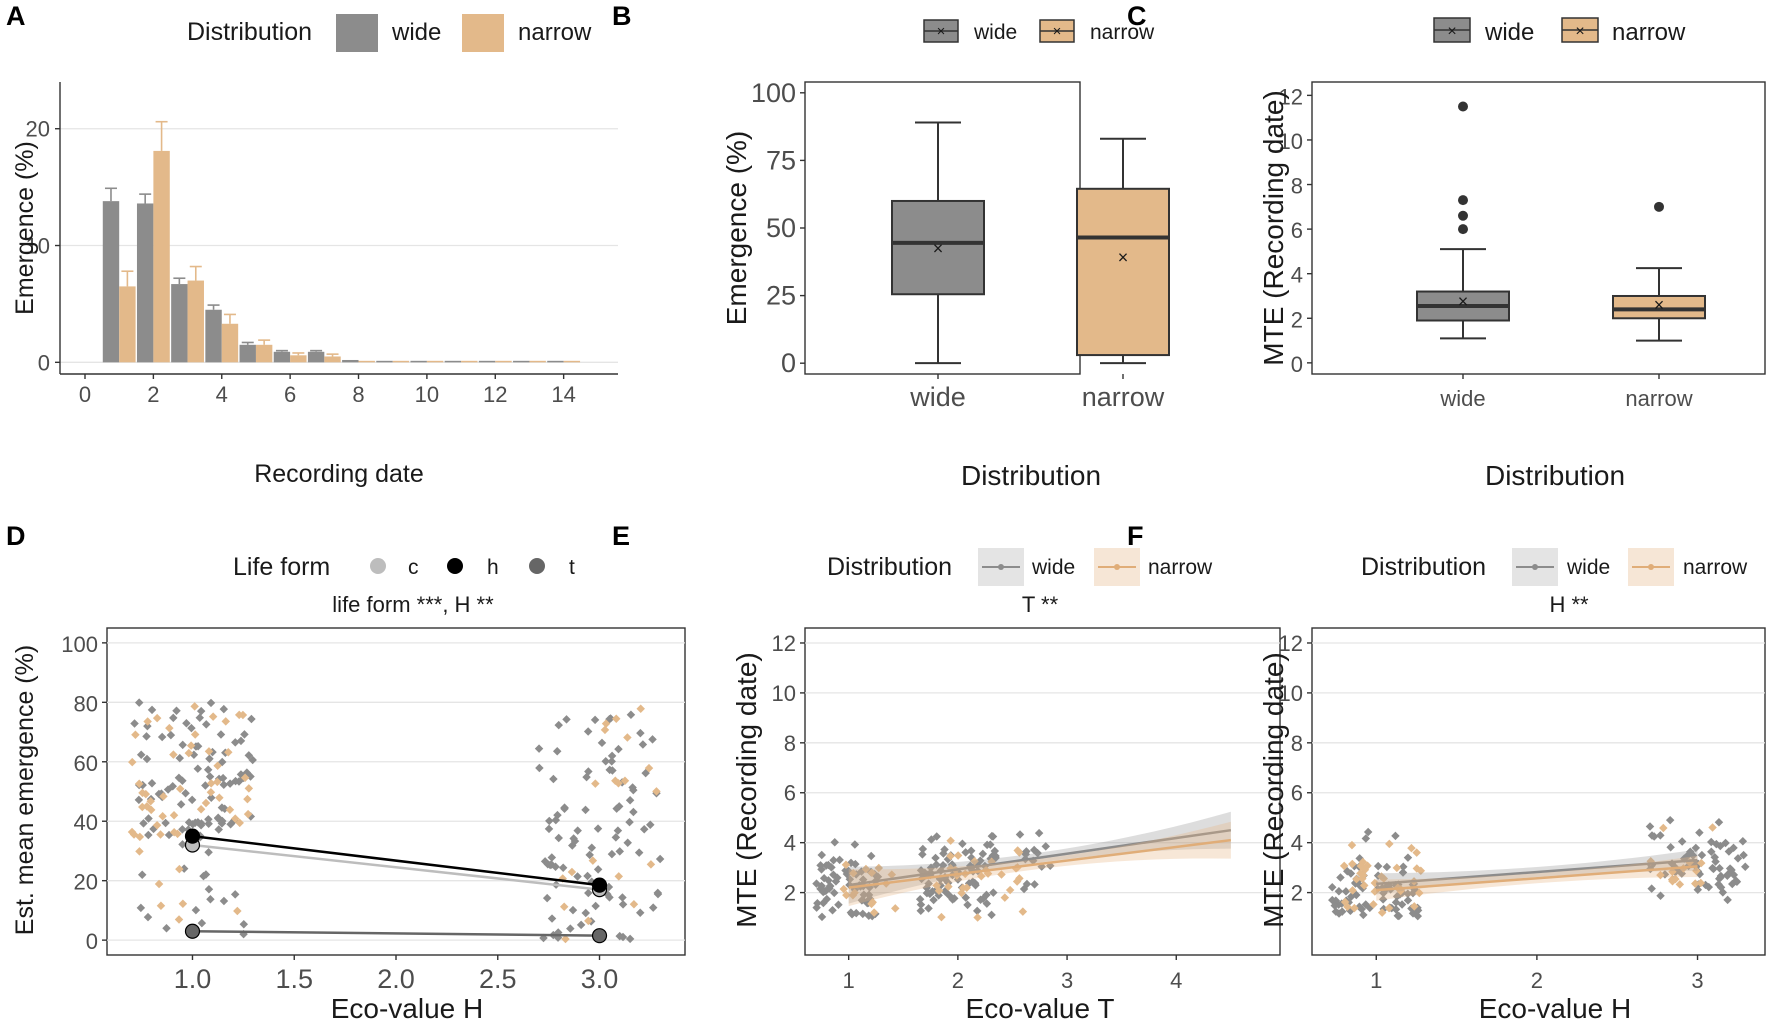  Describe the element at coordinates (1297, 793) in the screenshot. I see `y-tick-label-f: 6` at that location.